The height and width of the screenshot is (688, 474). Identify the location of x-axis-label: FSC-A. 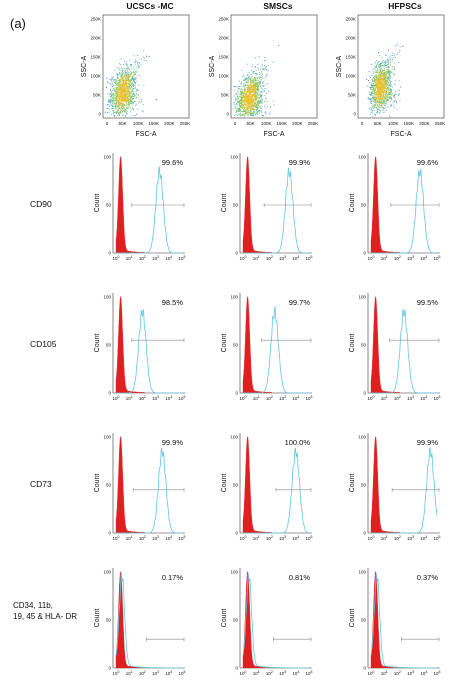
(146, 134).